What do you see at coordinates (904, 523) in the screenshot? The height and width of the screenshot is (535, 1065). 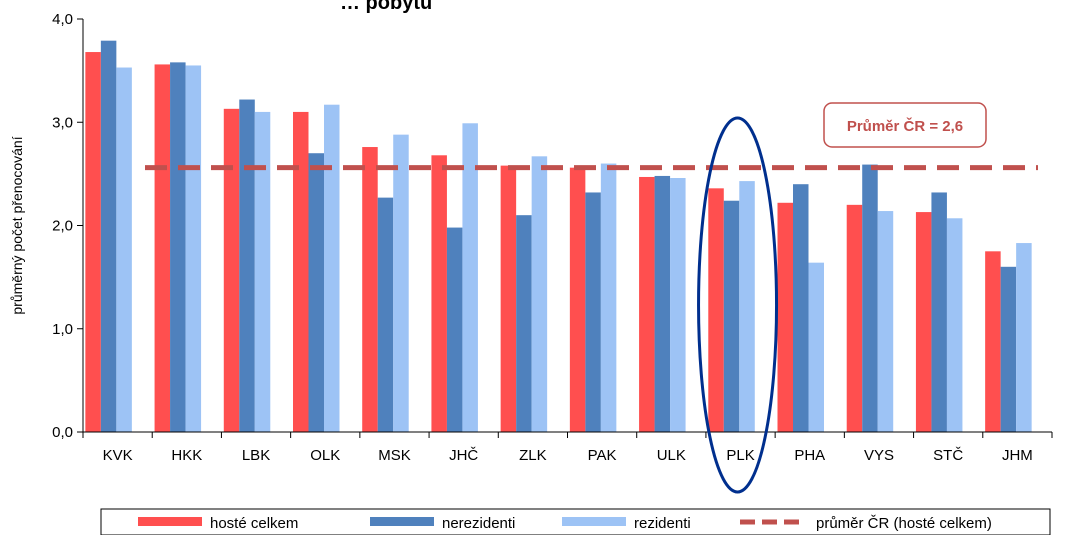 I see `legend-label-4: průměr ČR (hosté celkem)` at bounding box center [904, 523].